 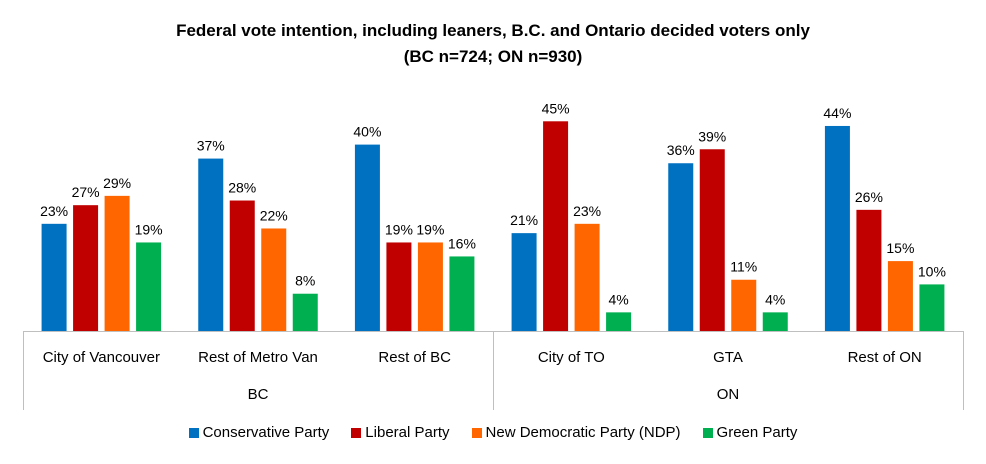 I want to click on data-label: 44%, so click(x=837, y=113).